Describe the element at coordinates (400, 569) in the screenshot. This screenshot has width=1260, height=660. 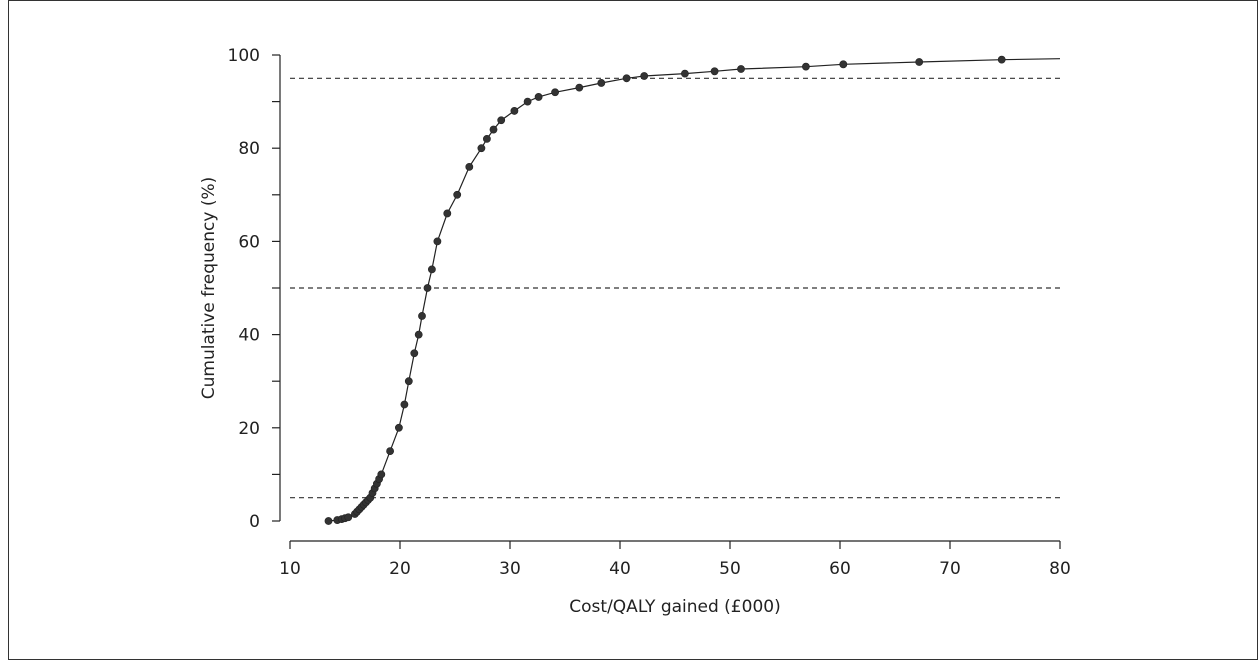
I see `x-tick-label: 20` at that location.